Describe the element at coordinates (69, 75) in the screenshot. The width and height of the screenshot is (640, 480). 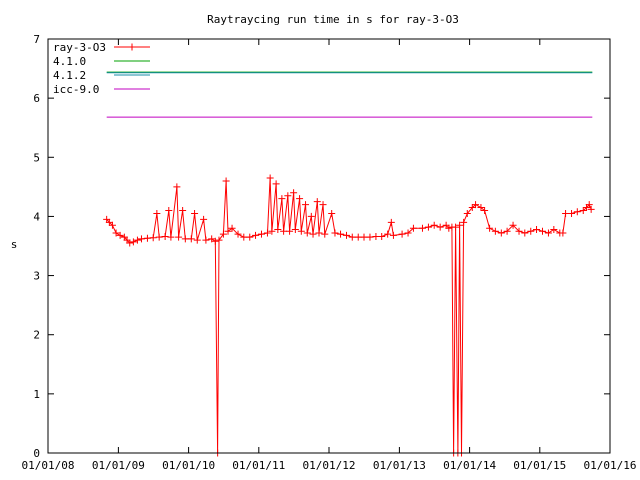
I see `legend-label: 4.1.2` at that location.